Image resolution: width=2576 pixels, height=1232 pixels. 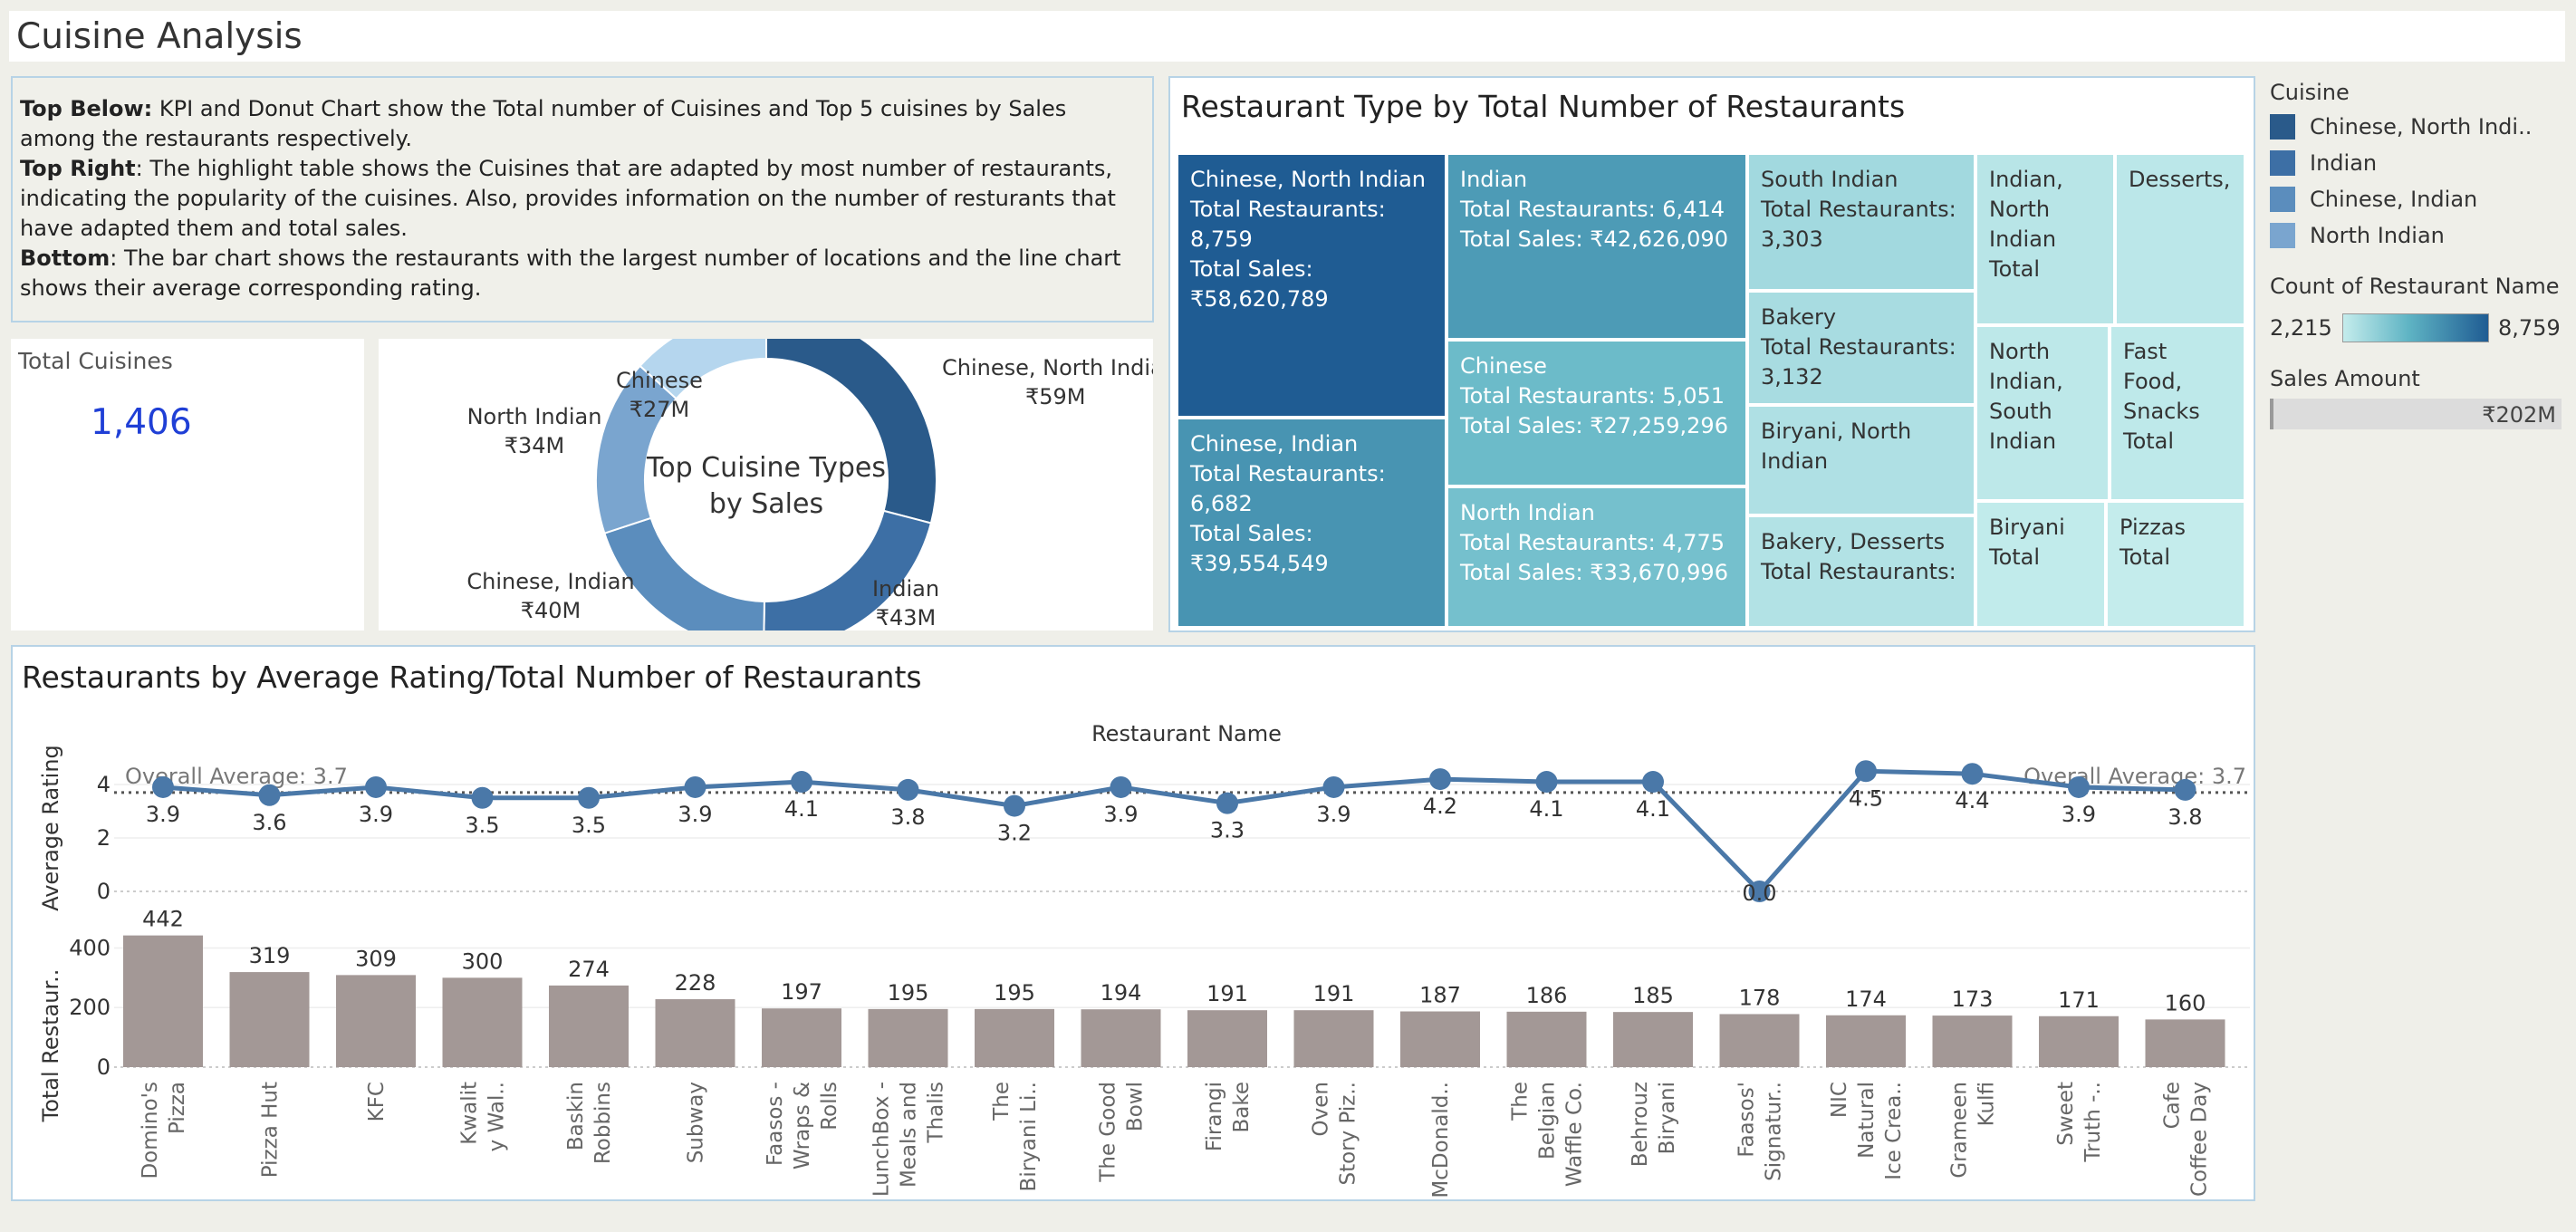 I want to click on donut-value: ₹40M, so click(x=551, y=610).